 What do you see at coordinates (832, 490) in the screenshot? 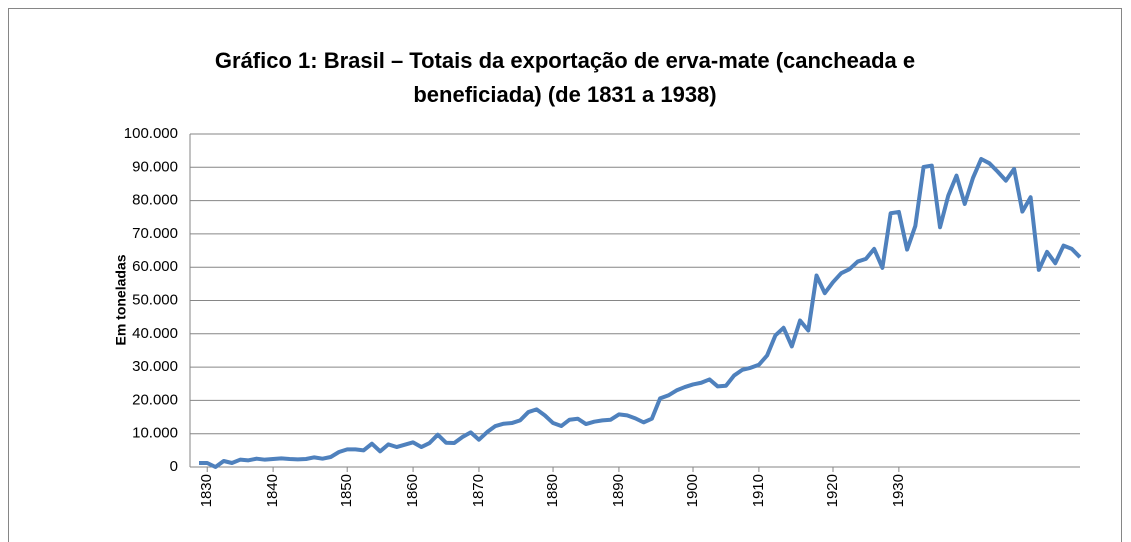
I see `x-tick-label: 1920` at bounding box center [832, 490].